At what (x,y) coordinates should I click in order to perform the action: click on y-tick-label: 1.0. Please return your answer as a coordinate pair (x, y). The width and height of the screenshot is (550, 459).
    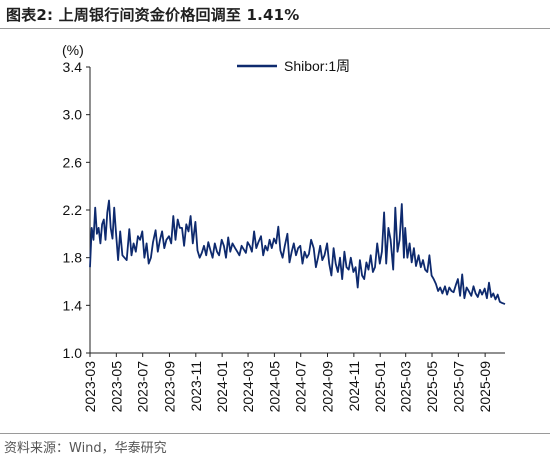
    Looking at the image, I should click on (73, 353).